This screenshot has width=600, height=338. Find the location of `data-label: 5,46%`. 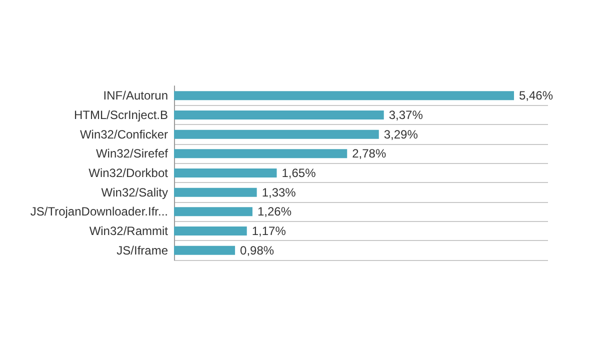

data-label: 5,46% is located at coordinates (536, 95).